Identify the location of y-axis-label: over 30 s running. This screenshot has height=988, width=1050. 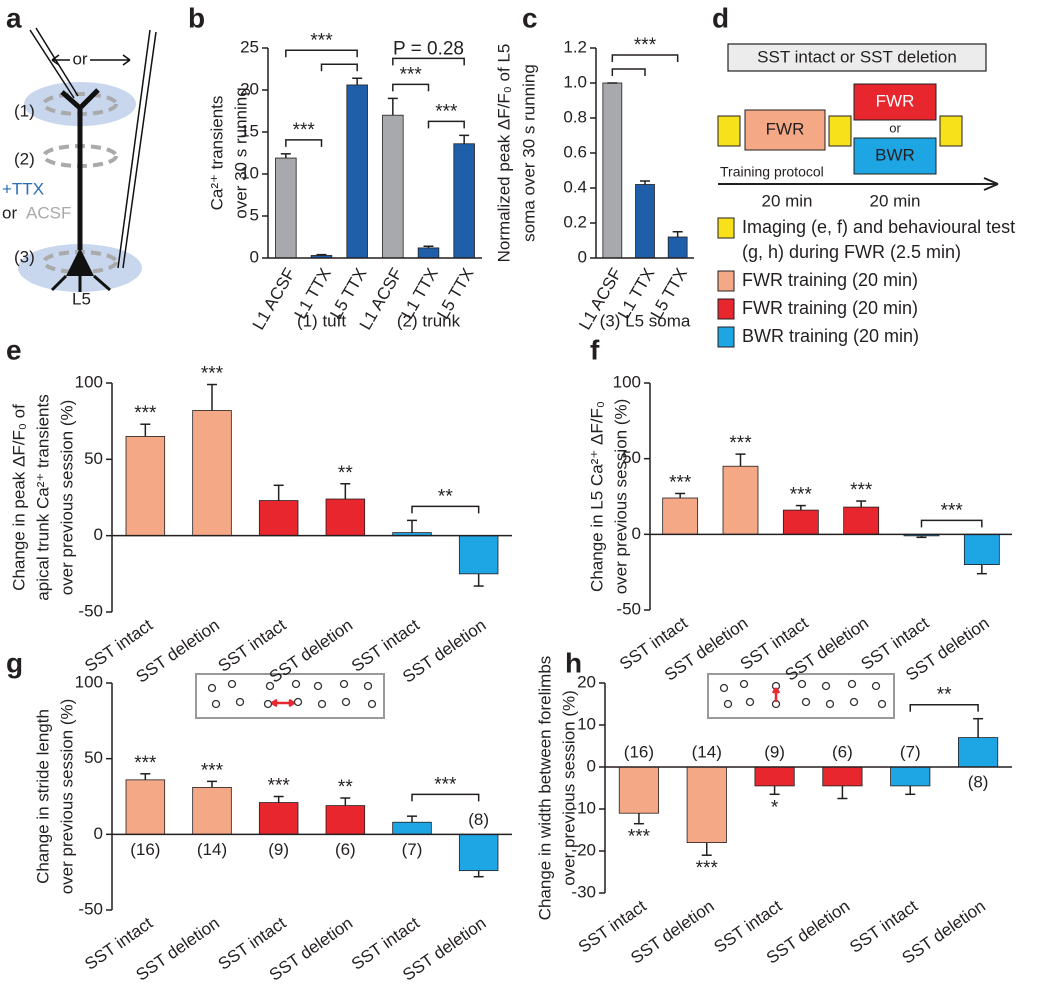
(240, 152).